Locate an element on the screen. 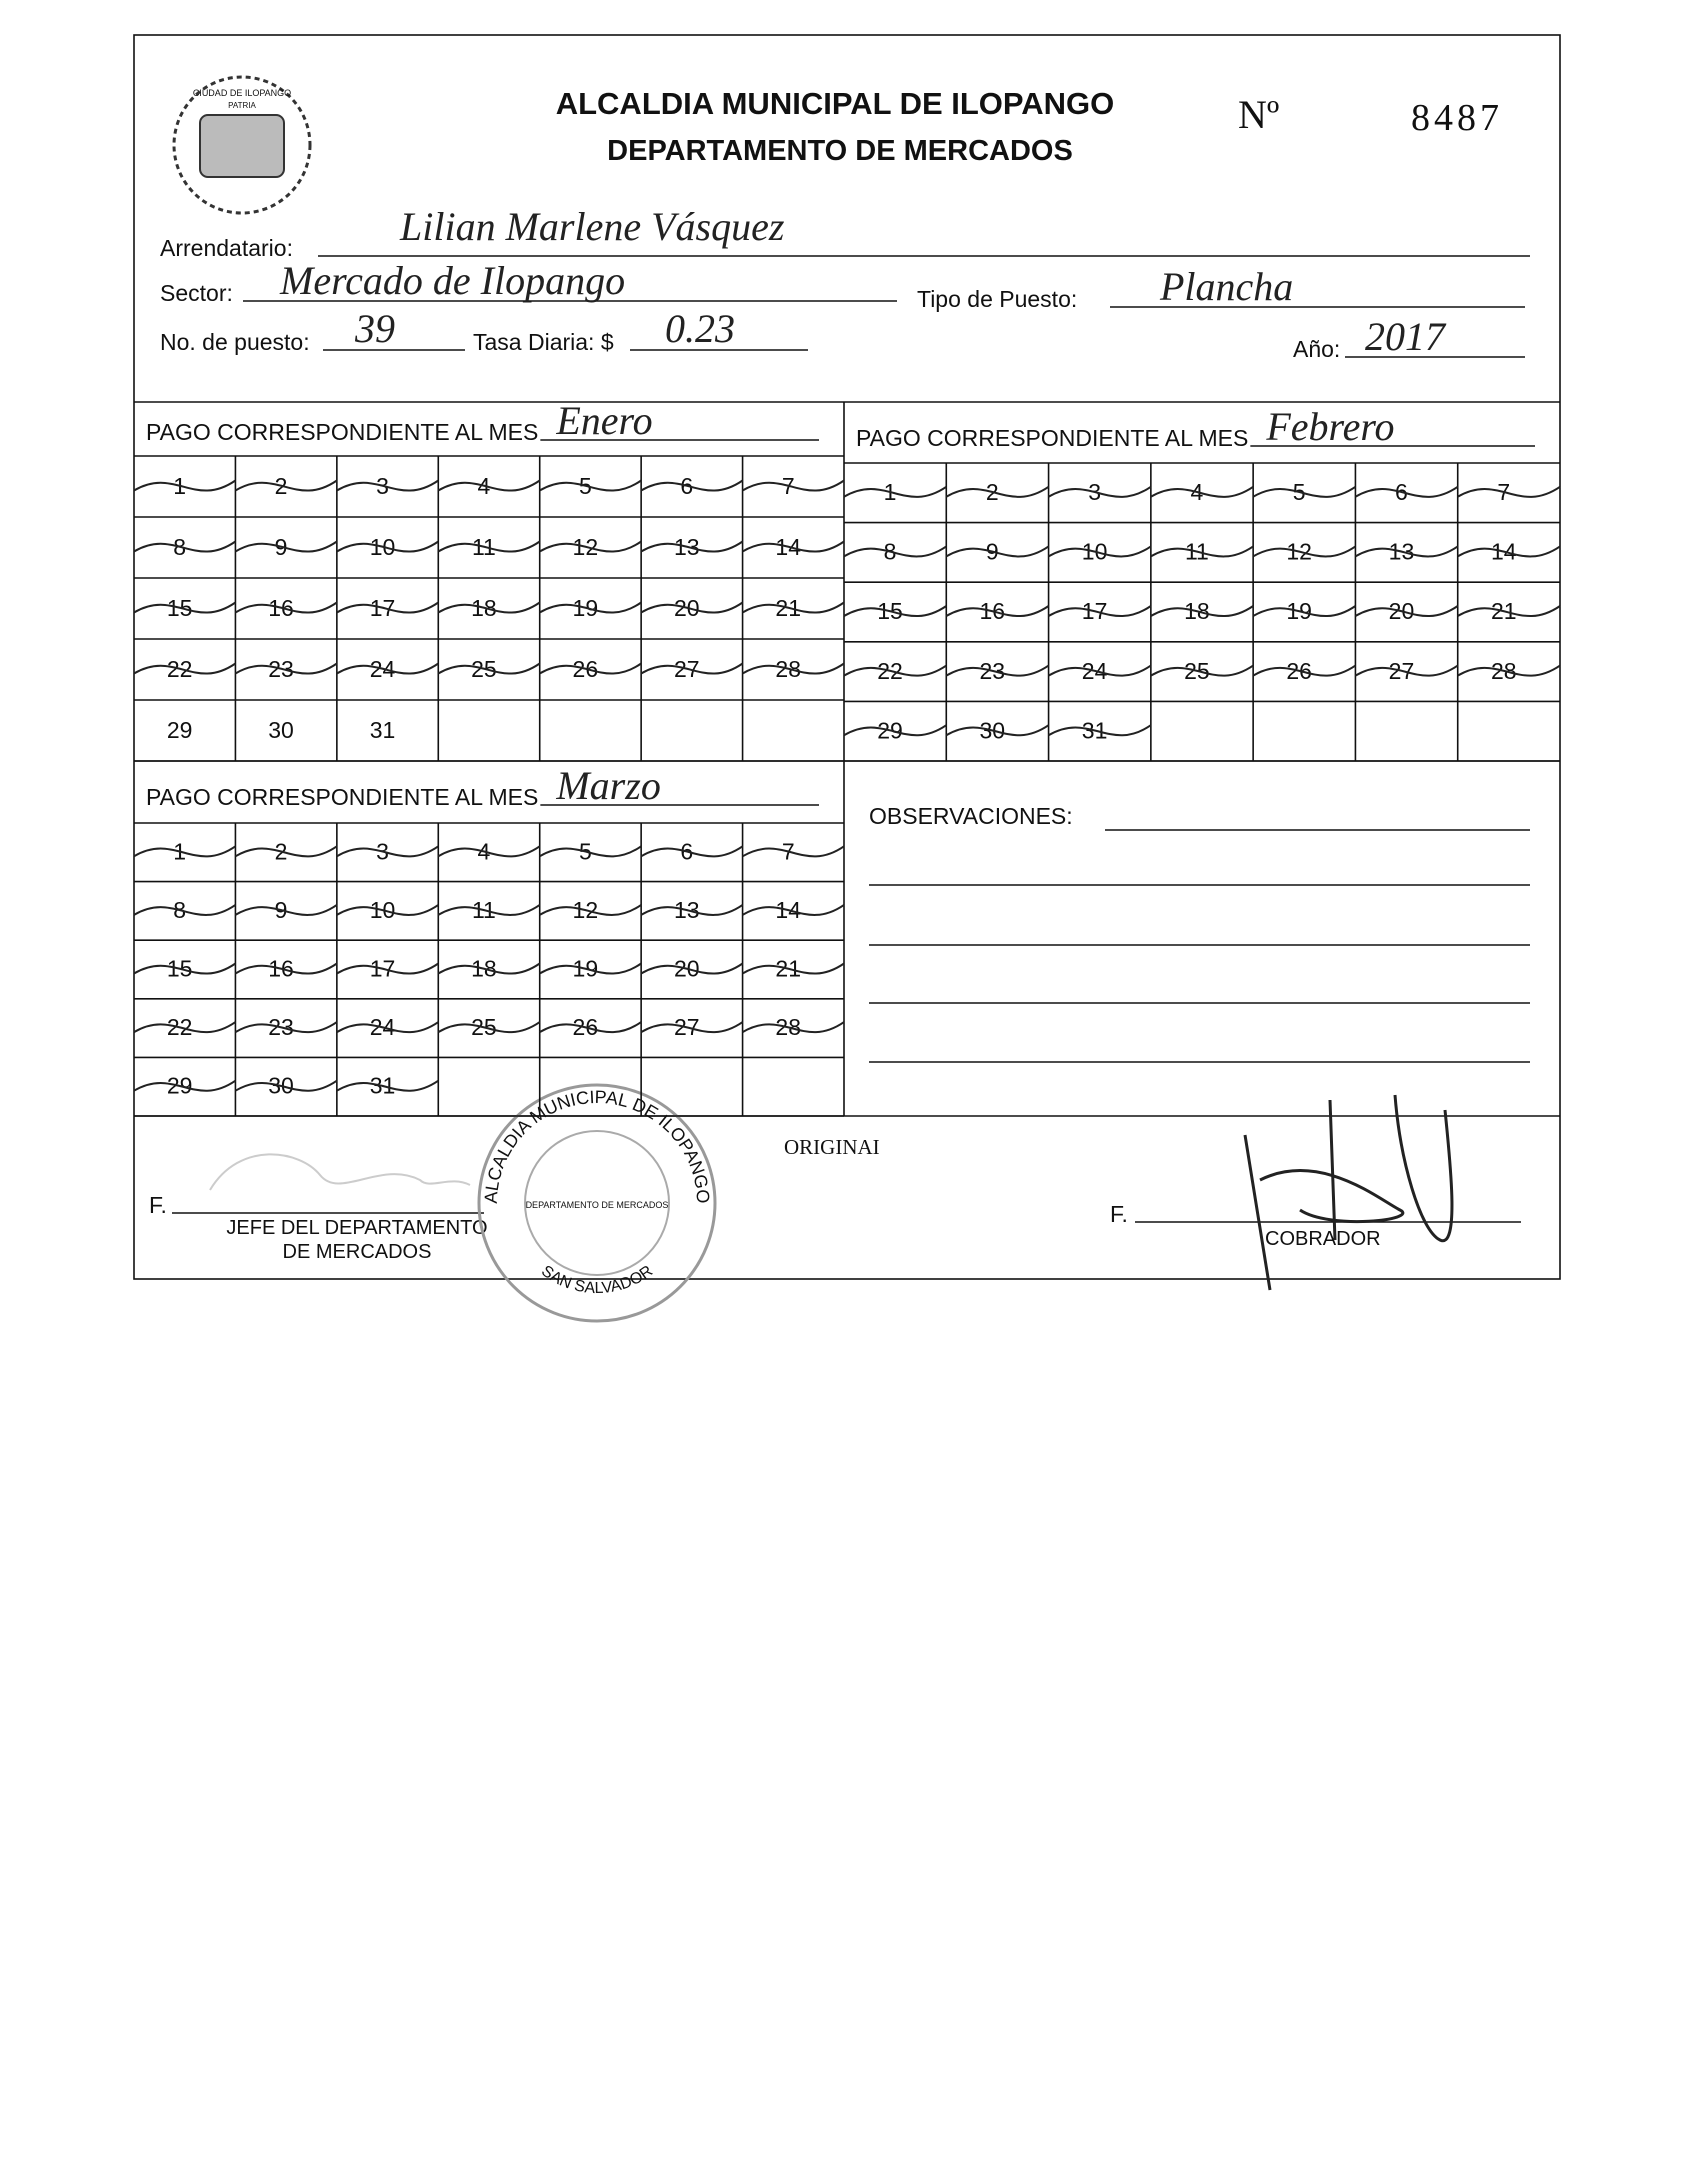  seal-inner-text: DEPARTAMENTO DE MERCADOS is located at coordinates (597, 1205).